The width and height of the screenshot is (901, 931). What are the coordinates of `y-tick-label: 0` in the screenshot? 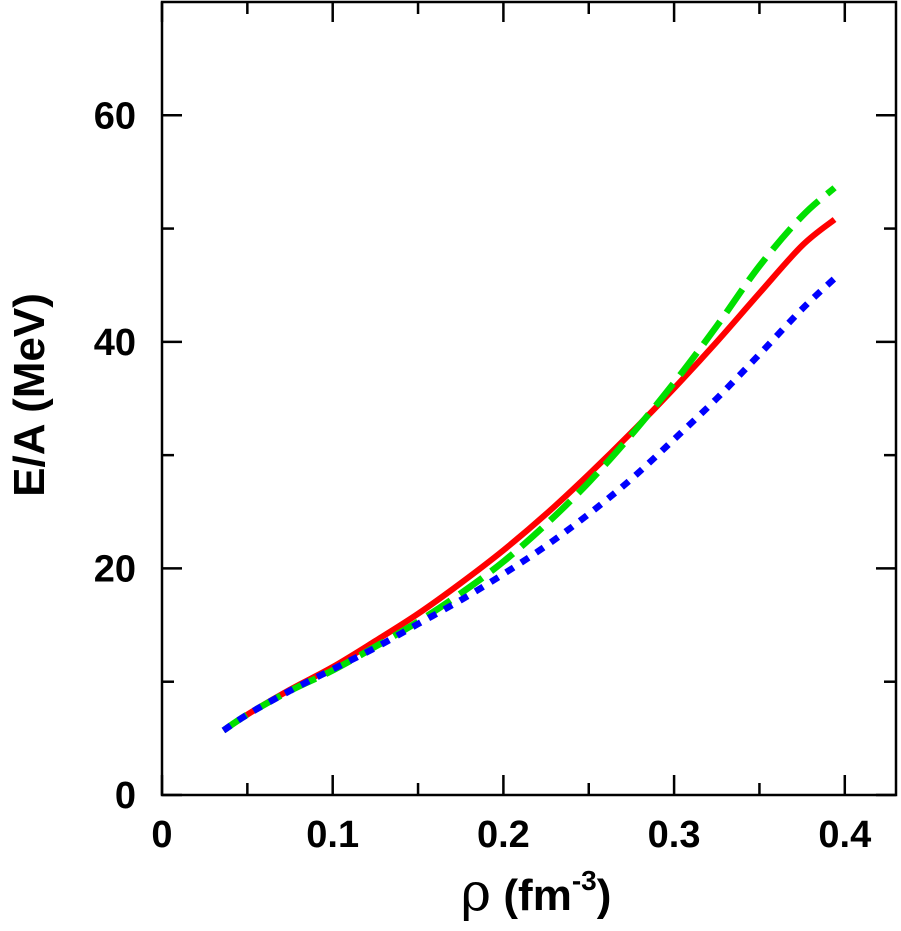 It's located at (125, 796).